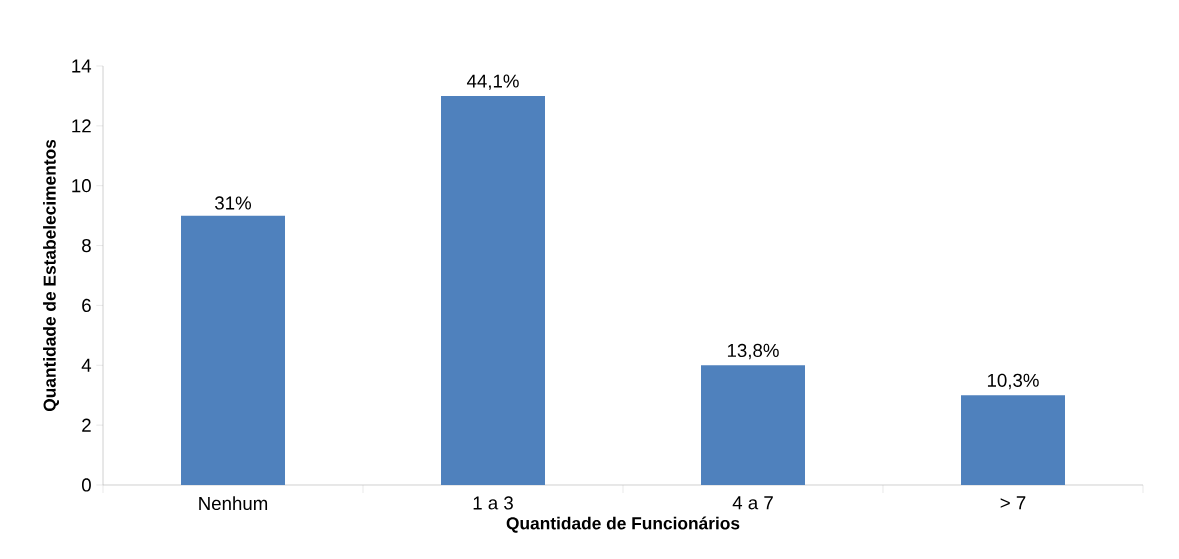 Image resolution: width=1179 pixels, height=559 pixels. I want to click on y-tick-label: 10, so click(81, 186).